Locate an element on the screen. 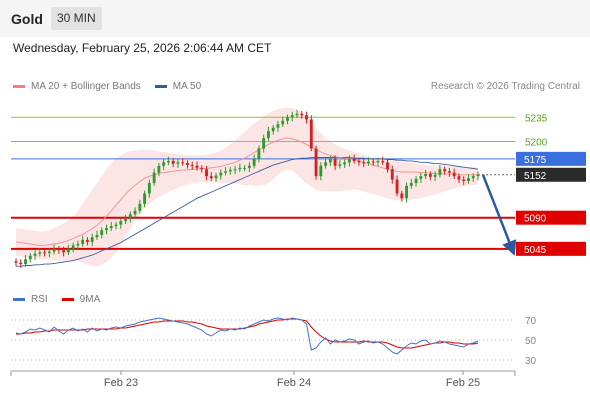 This screenshot has height=400, width=590. level-tag-5090: 5090 is located at coordinates (535, 219).